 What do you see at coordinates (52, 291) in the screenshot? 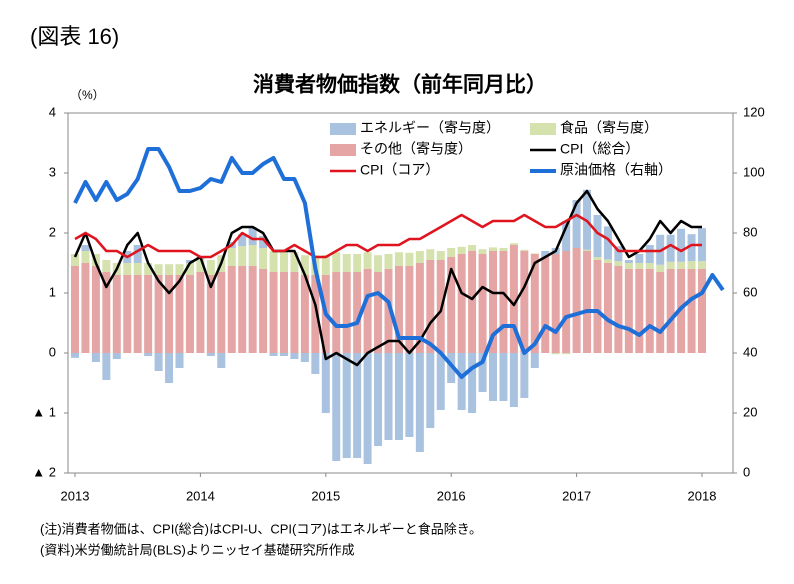
I see `y-tick-label: 1` at bounding box center [52, 291].